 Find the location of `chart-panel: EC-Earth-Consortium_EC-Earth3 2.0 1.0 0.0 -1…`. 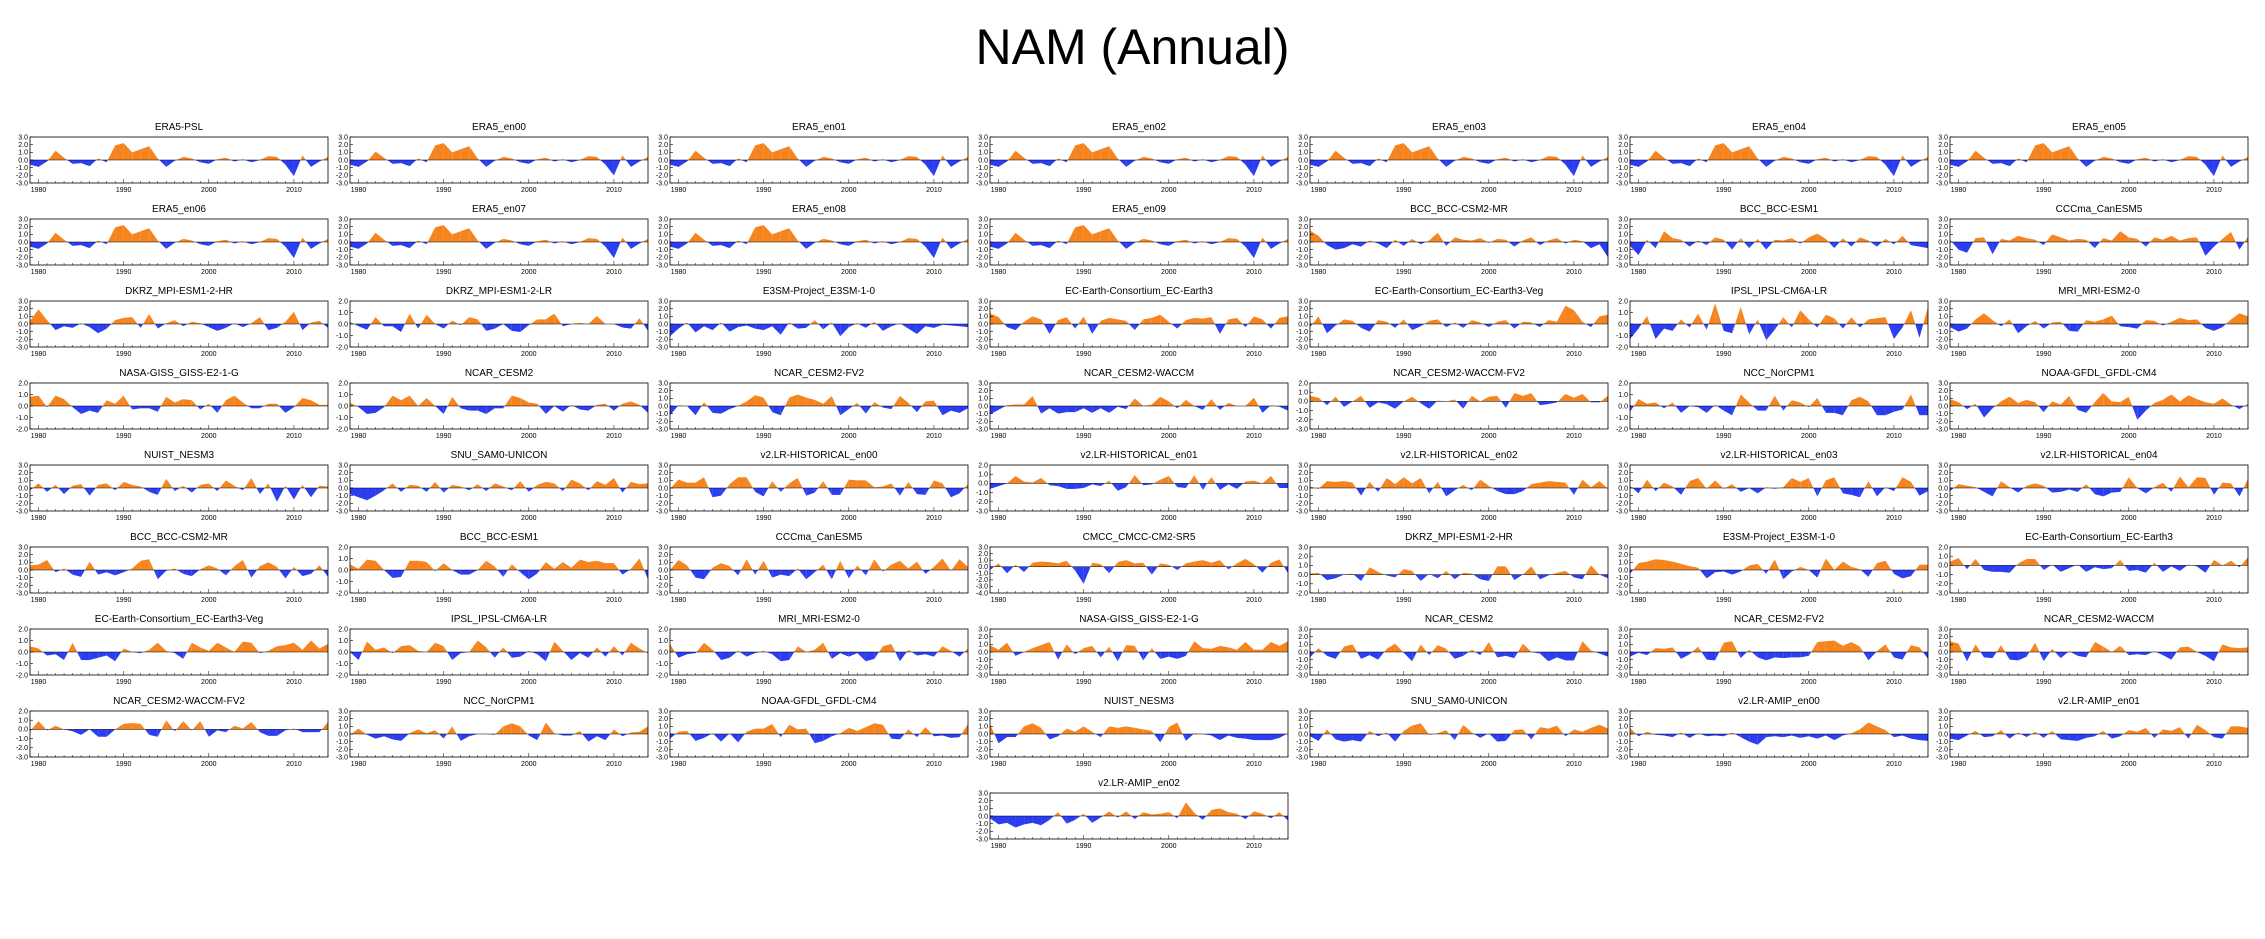

chart-panel: EC-Earth-Consortium_EC-Earth3 2.0 1.0 0.0 -1… is located at coordinates (2096, 567).